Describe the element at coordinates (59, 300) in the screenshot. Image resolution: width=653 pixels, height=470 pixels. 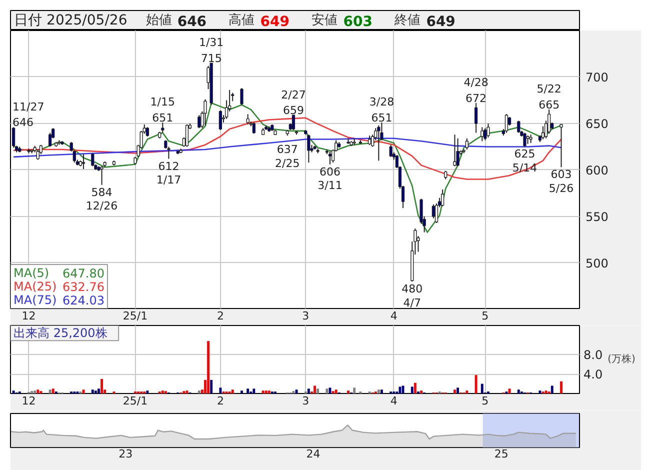
I see `text: MA(75) 624.03` at that location.